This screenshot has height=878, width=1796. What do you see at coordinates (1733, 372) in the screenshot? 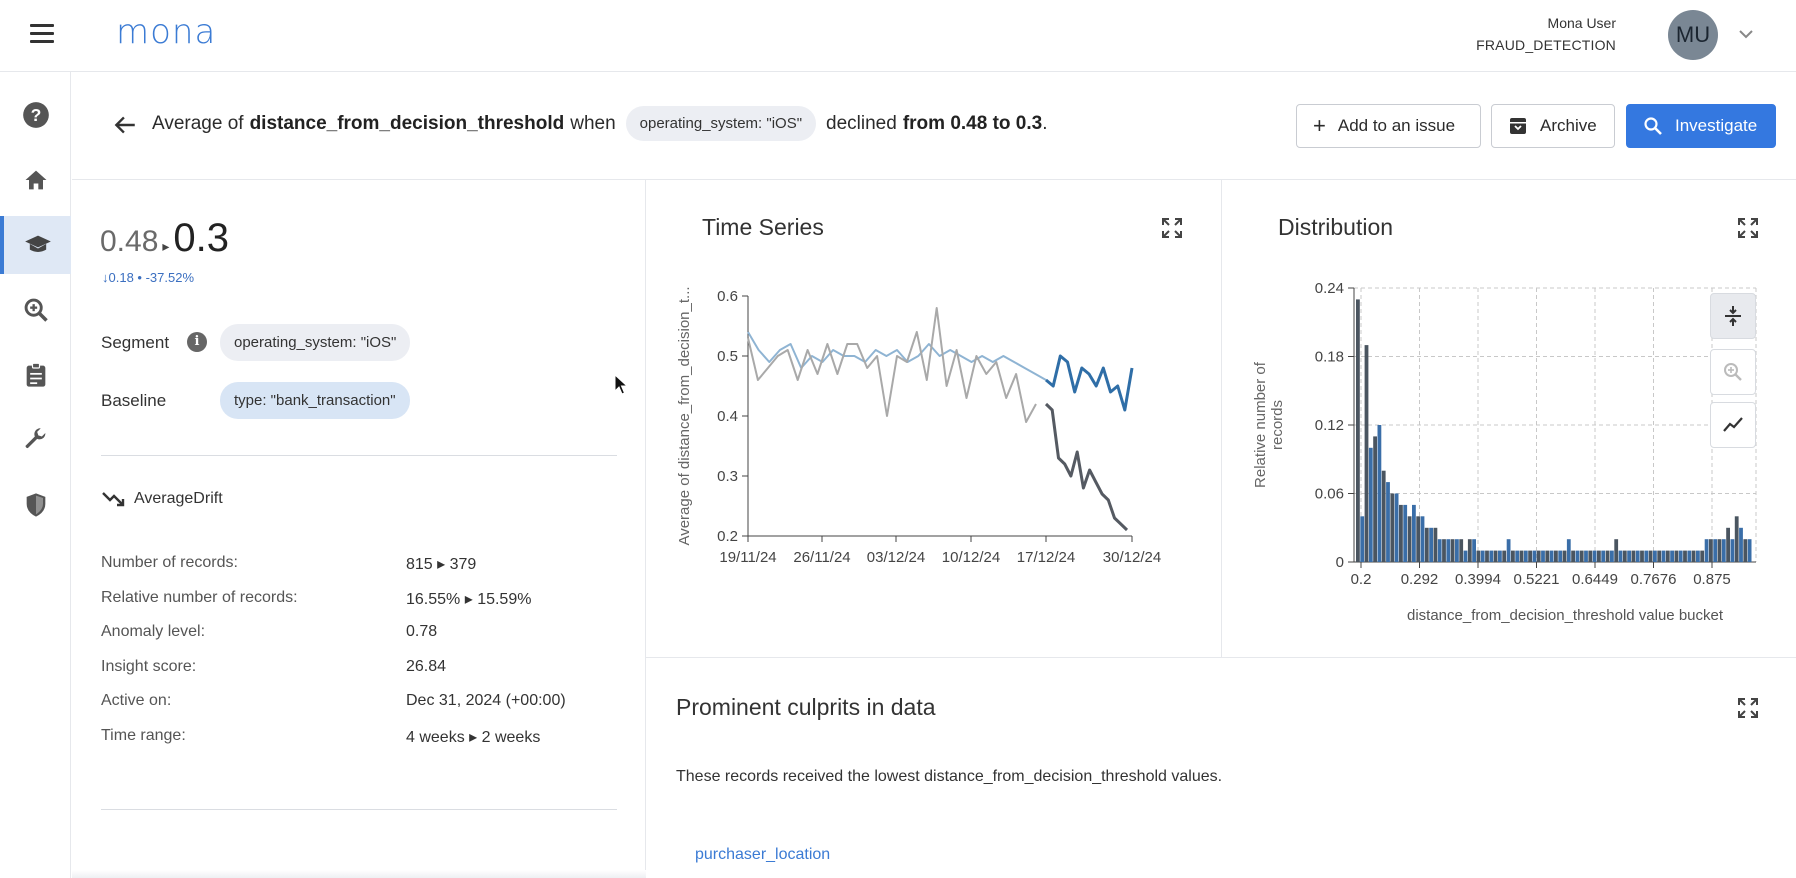
I see `zoom-button` at bounding box center [1733, 372].